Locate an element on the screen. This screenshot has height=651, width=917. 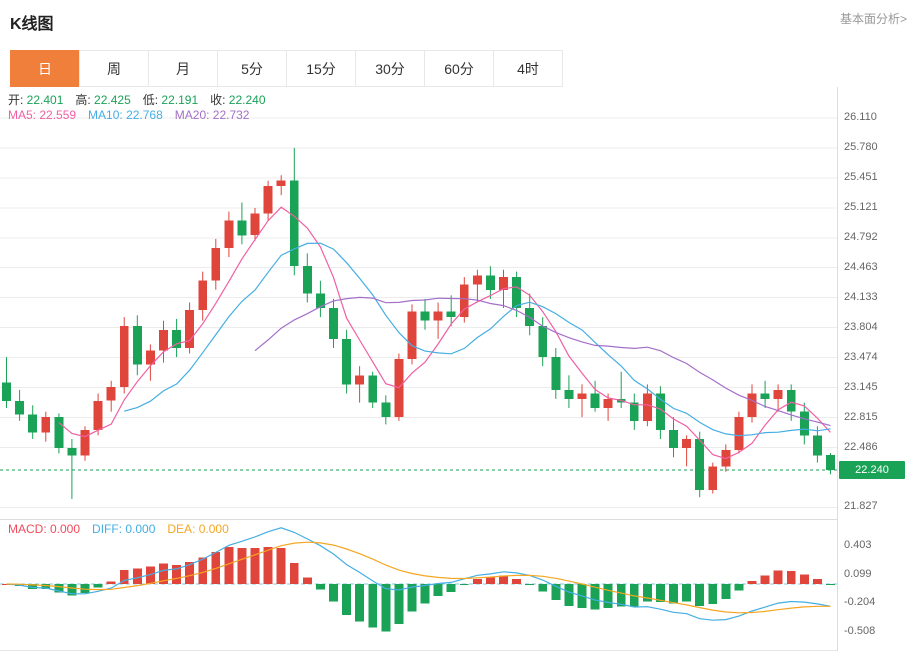
current-price-badge: 22.240 is located at coordinates (872, 470).